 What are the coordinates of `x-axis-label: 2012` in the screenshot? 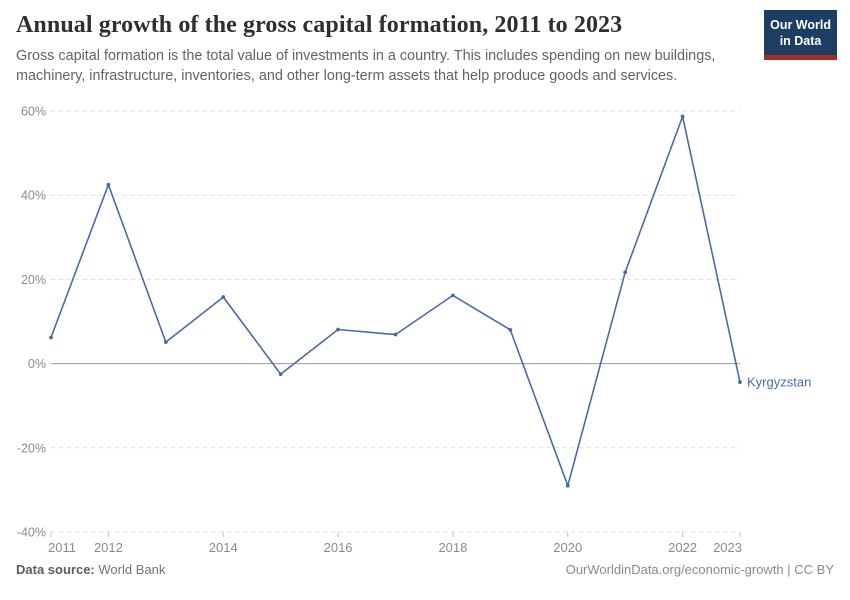 It's located at (108, 547).